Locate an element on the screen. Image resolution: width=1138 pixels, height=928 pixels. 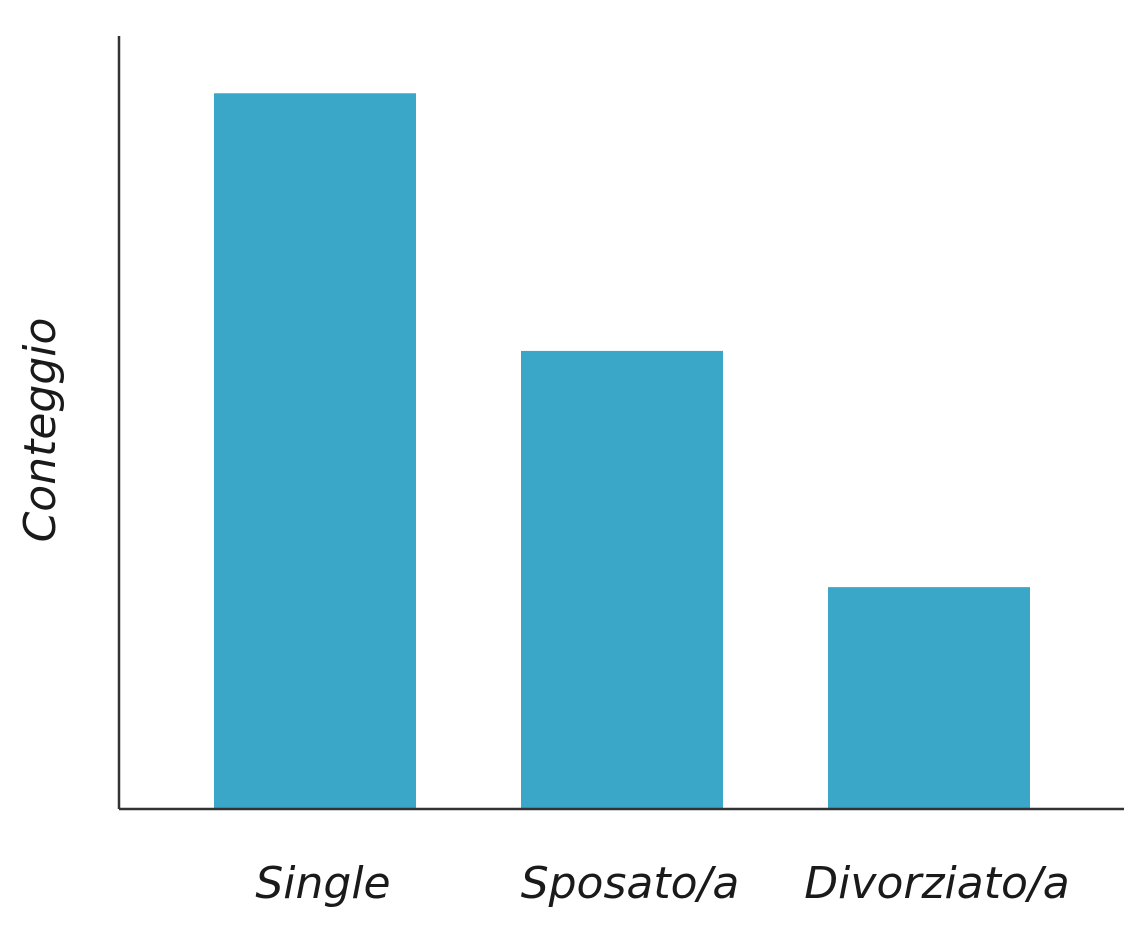
x-tick-label: Sposato/a is located at coordinates (630, 883).